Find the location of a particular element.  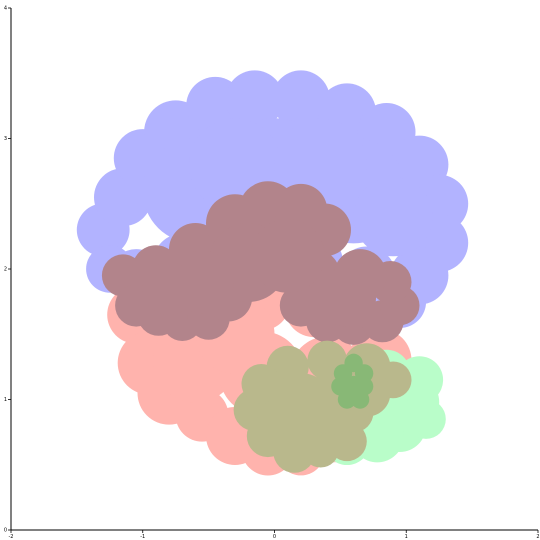

x-tick-label: 0 is located at coordinates (274, 537).